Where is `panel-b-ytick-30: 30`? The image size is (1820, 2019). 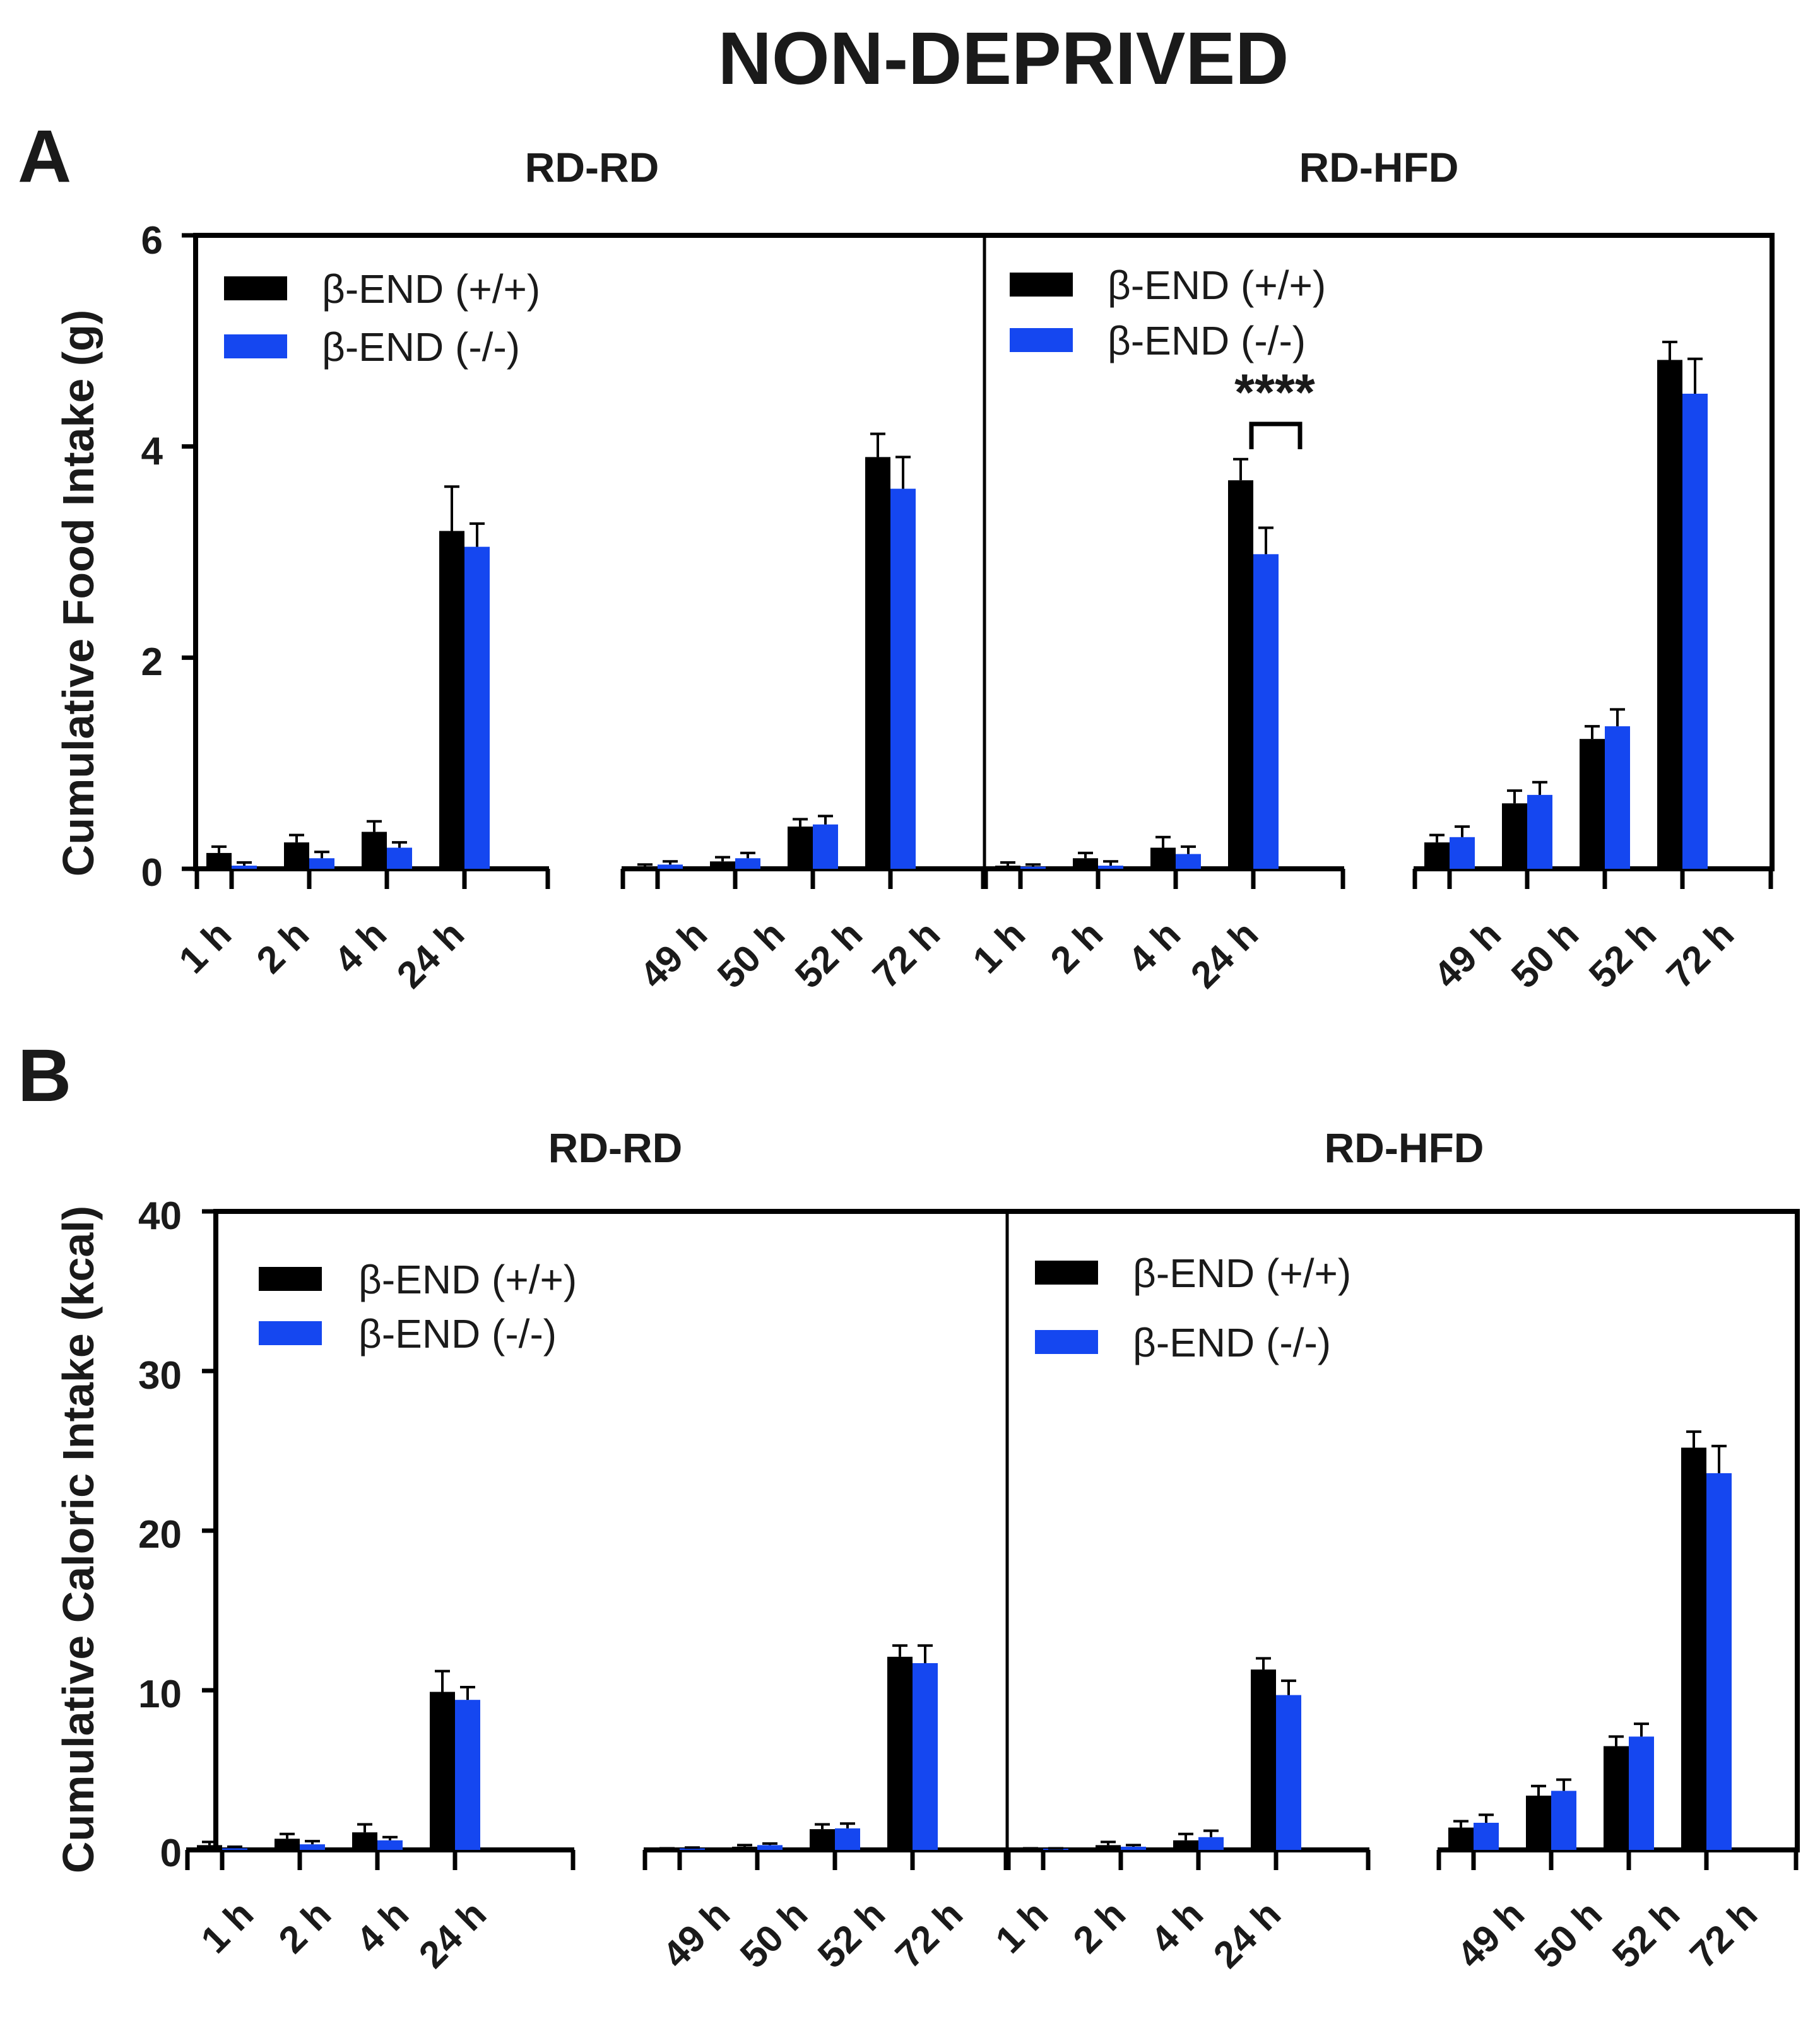 panel-b-ytick-30: 30 is located at coordinates (160, 1376).